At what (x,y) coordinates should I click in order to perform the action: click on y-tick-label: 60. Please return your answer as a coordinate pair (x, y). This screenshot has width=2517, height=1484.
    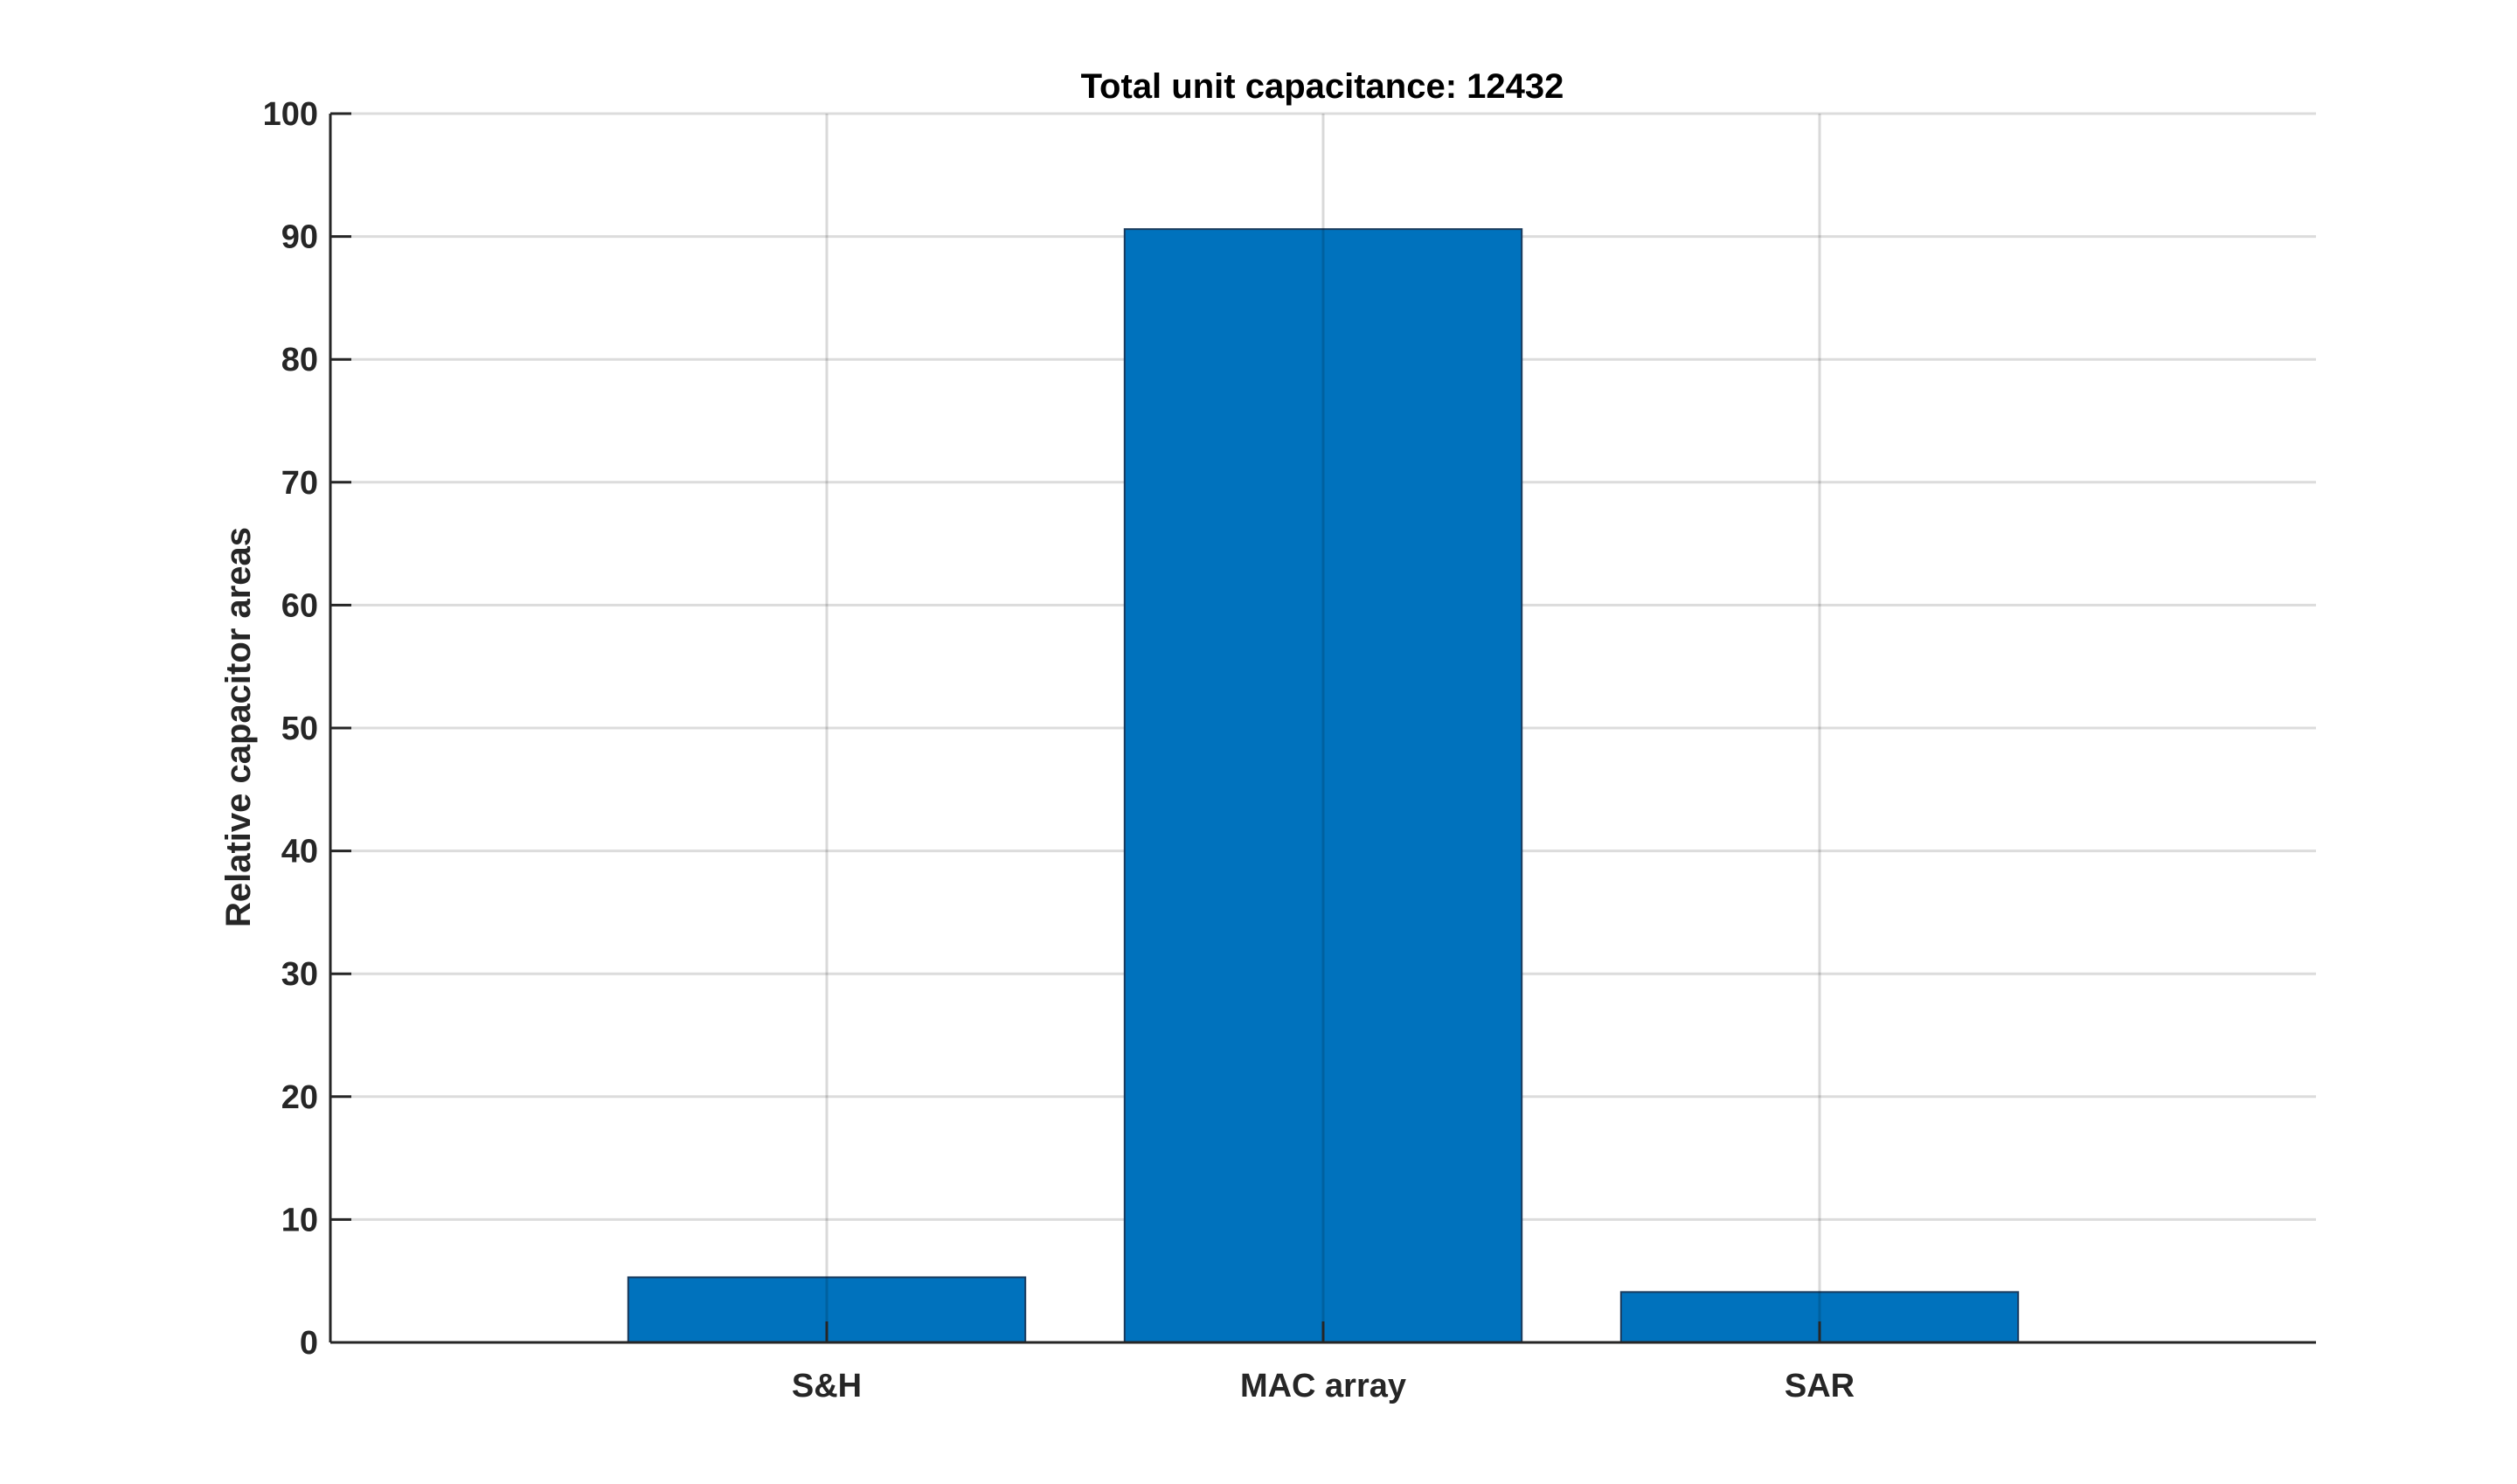
    Looking at the image, I should click on (299, 605).